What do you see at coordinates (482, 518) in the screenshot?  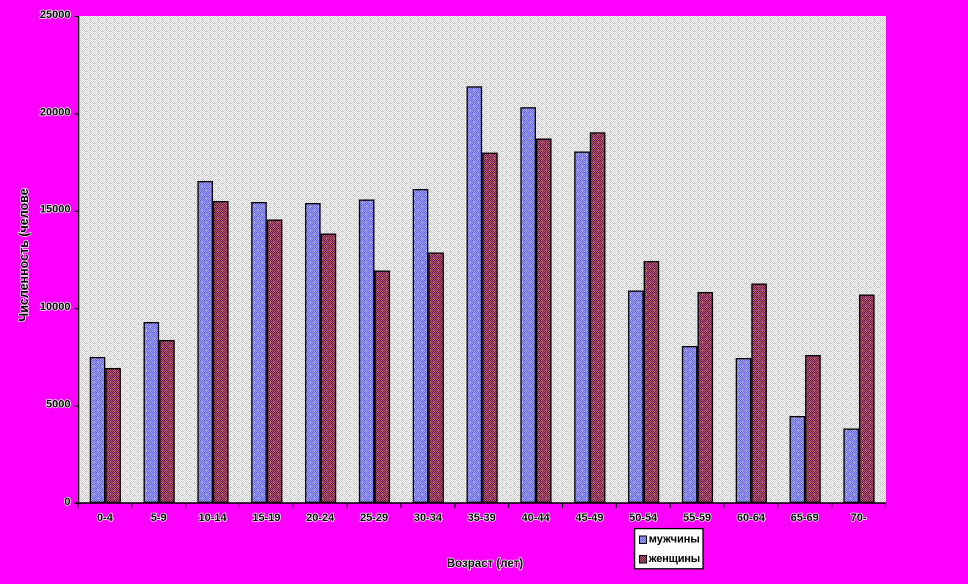 I see `svg-text: 35-39` at bounding box center [482, 518].